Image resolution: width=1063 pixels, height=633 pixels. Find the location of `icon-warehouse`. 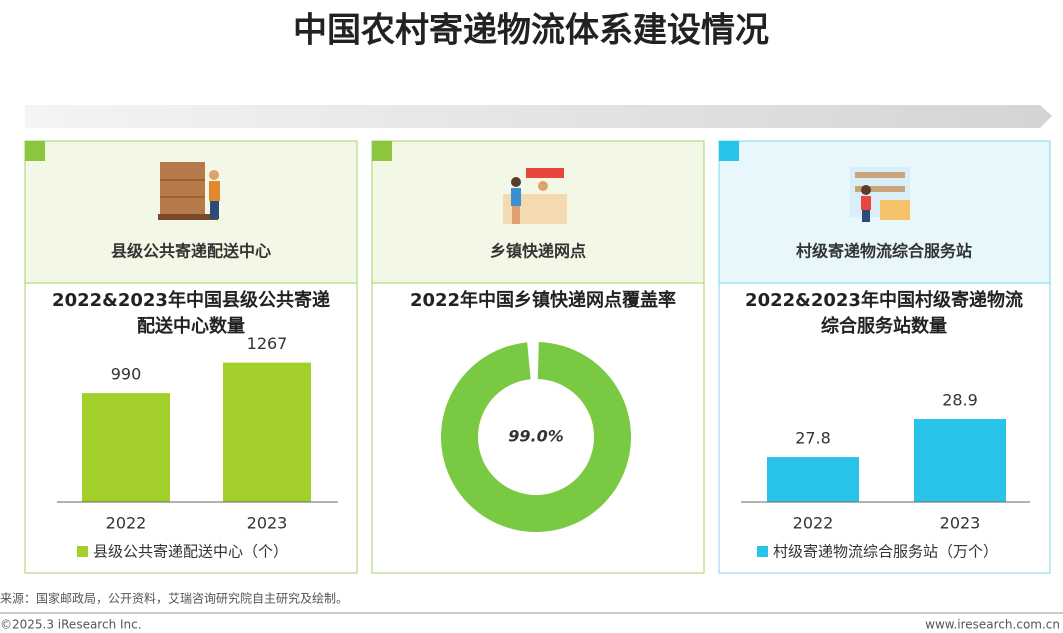

icon-warehouse is located at coordinates (189, 191).